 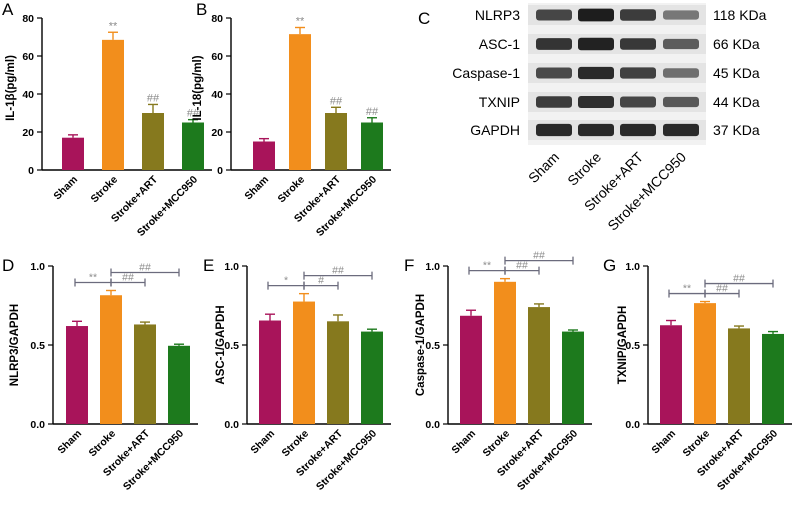 I want to click on panel-letter: F, so click(x=409, y=265).